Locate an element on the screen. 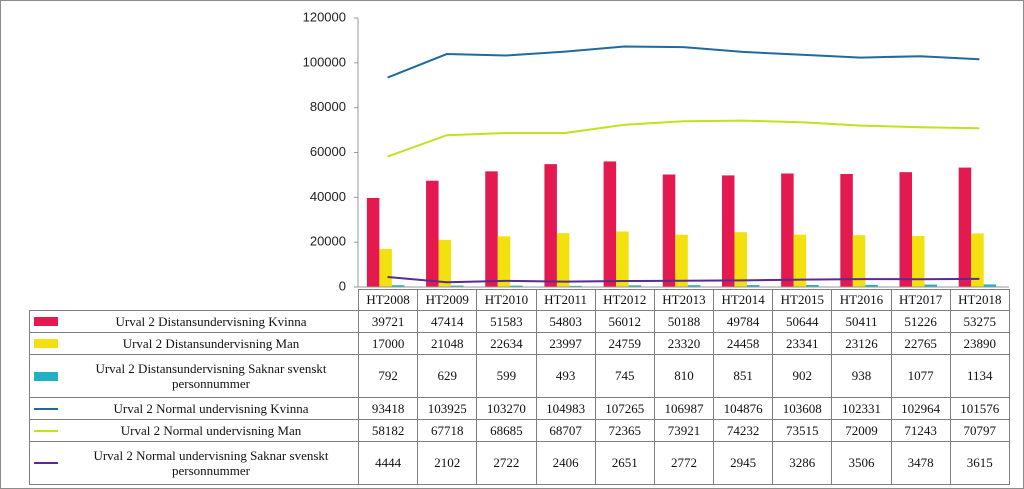 Image resolution: width=1024 pixels, height=489 pixels. table-value: 23126 is located at coordinates (861, 343).